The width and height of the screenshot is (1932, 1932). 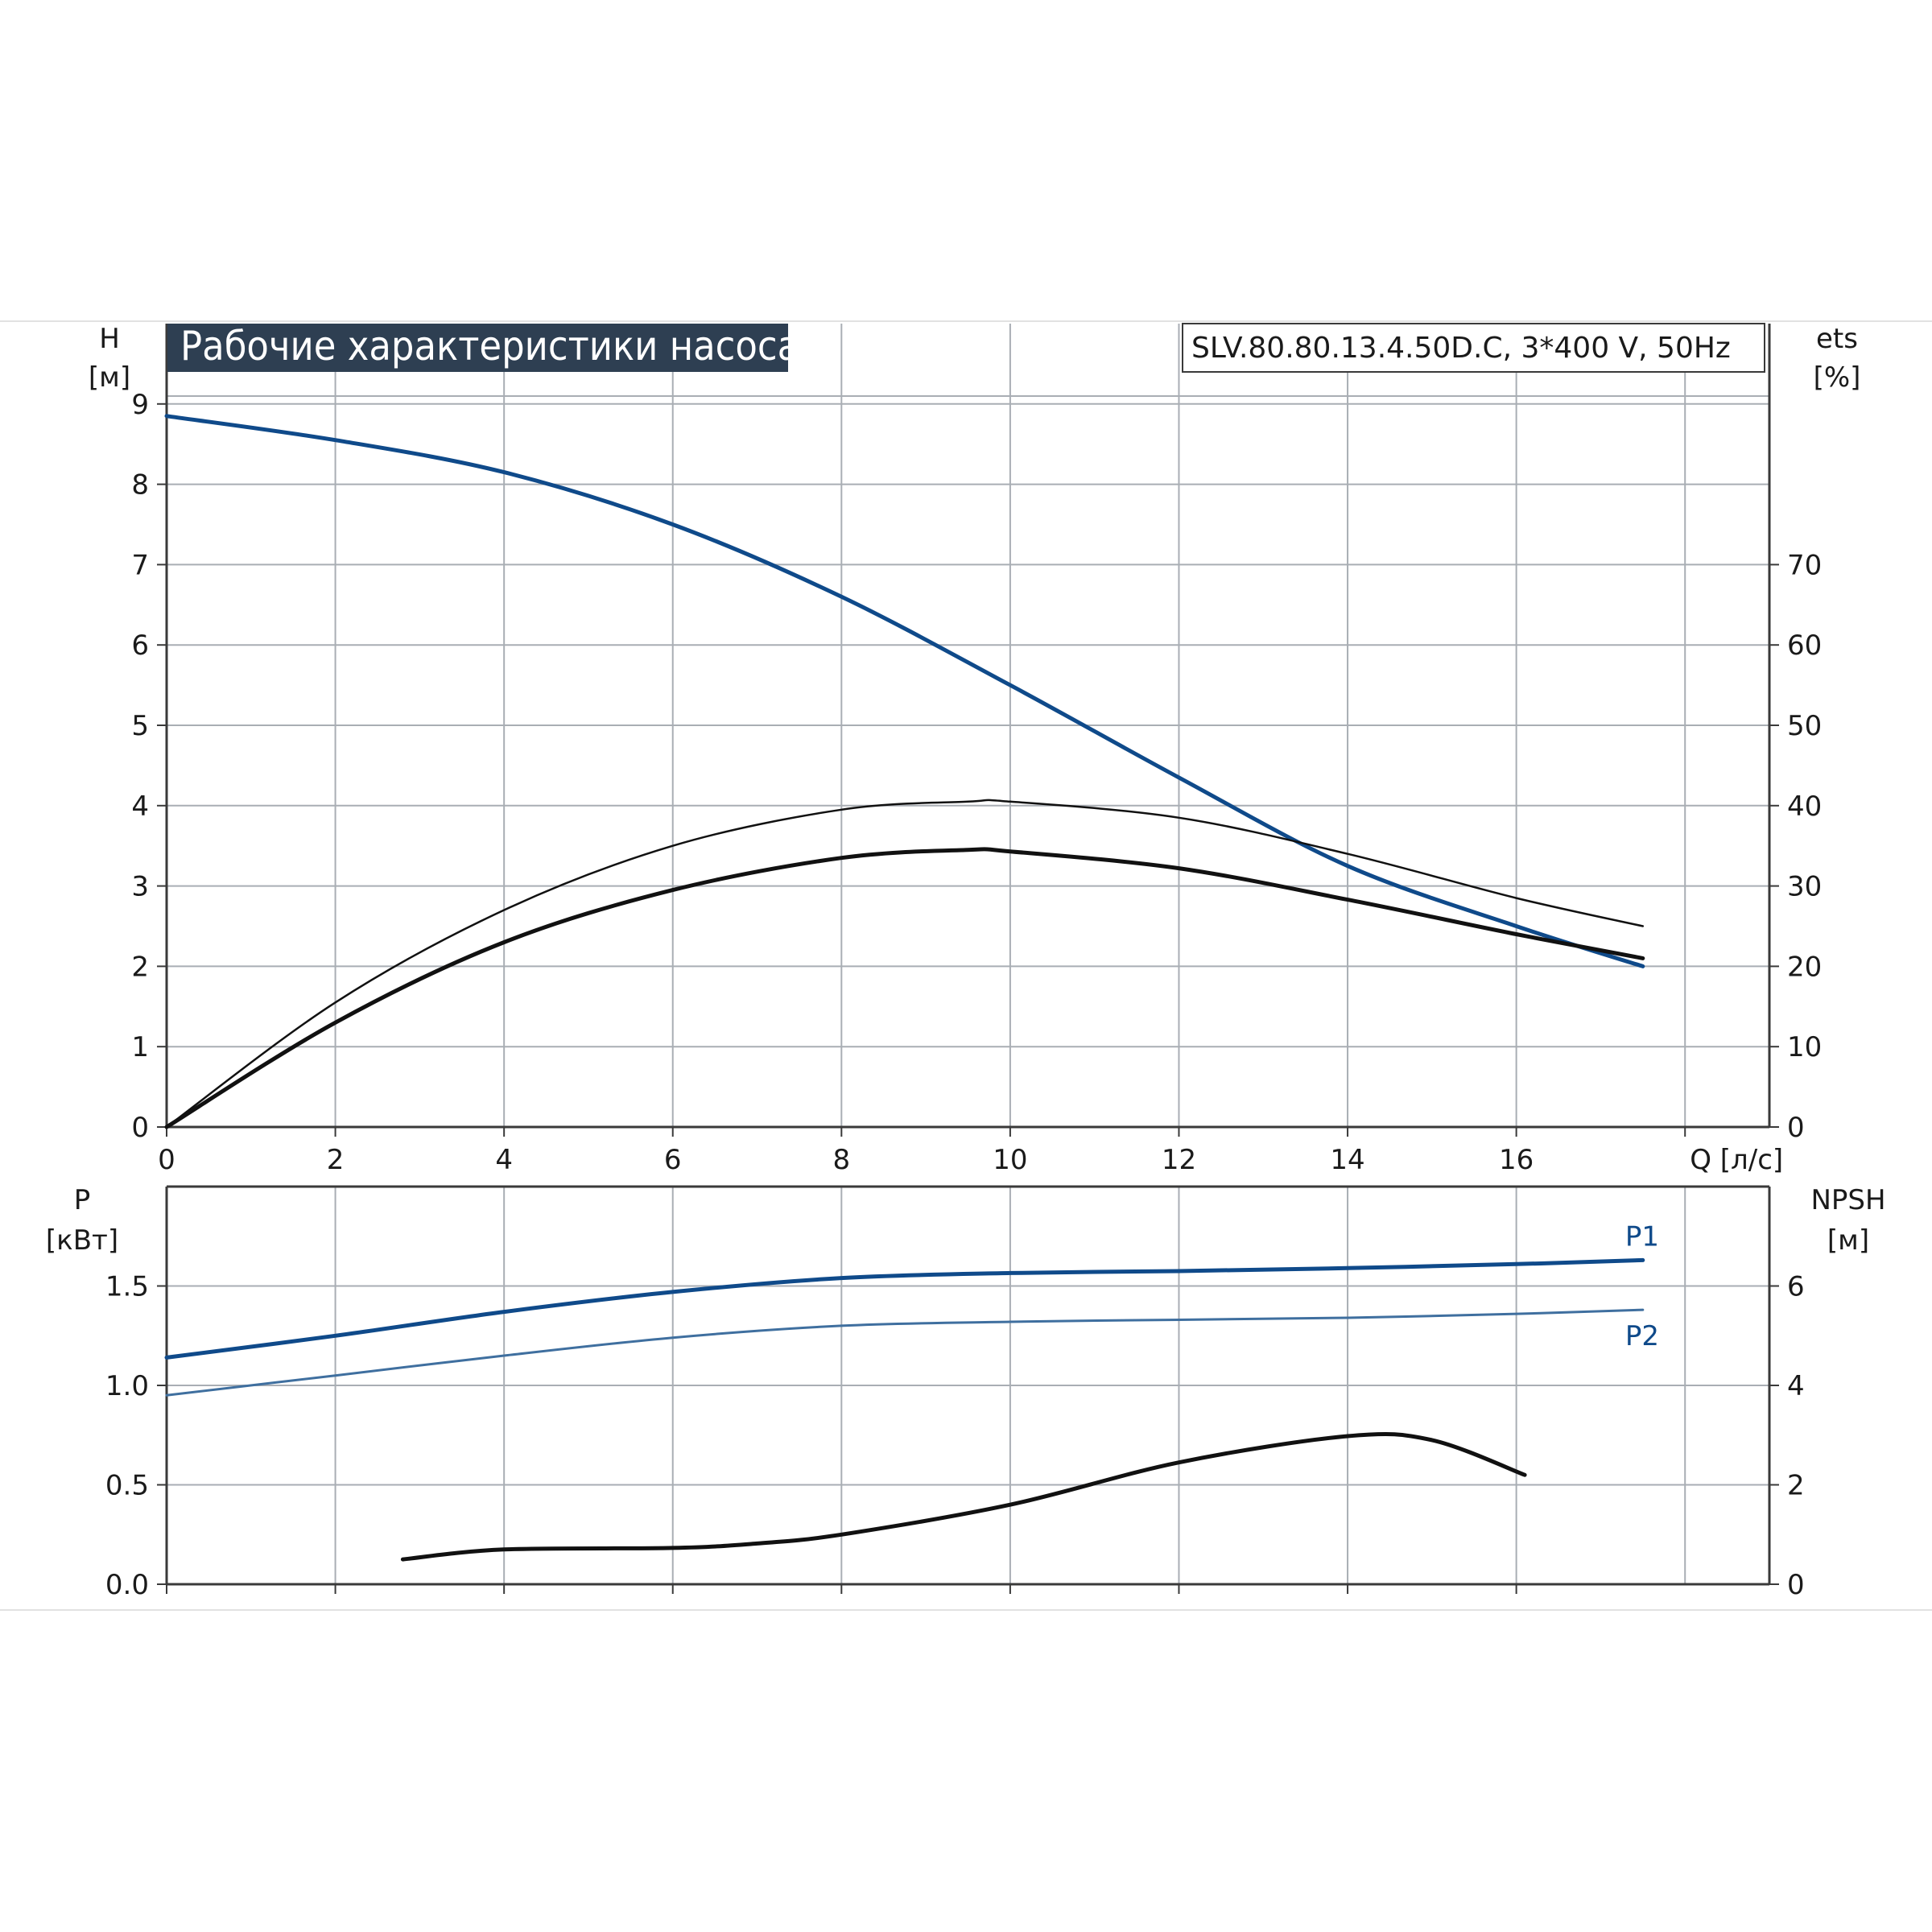 What do you see at coordinates (336, 1160) in the screenshot?
I see `x-tick-label: 2` at bounding box center [336, 1160].